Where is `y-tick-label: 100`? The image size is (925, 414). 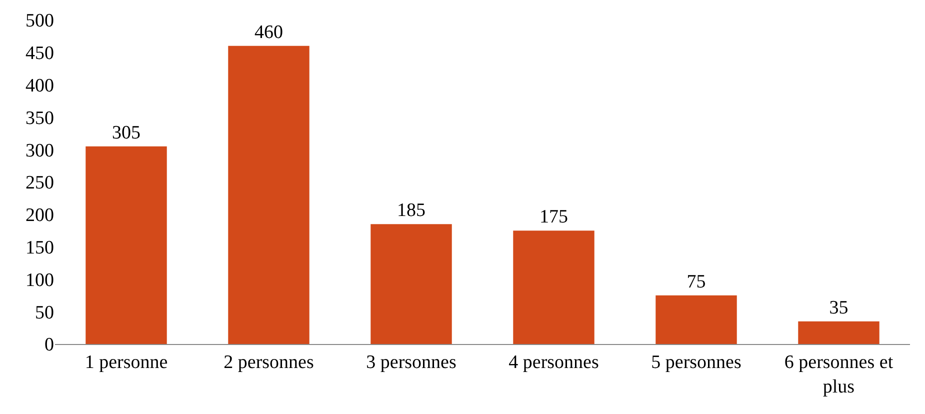 y-tick-label: 100 is located at coordinates (40, 280).